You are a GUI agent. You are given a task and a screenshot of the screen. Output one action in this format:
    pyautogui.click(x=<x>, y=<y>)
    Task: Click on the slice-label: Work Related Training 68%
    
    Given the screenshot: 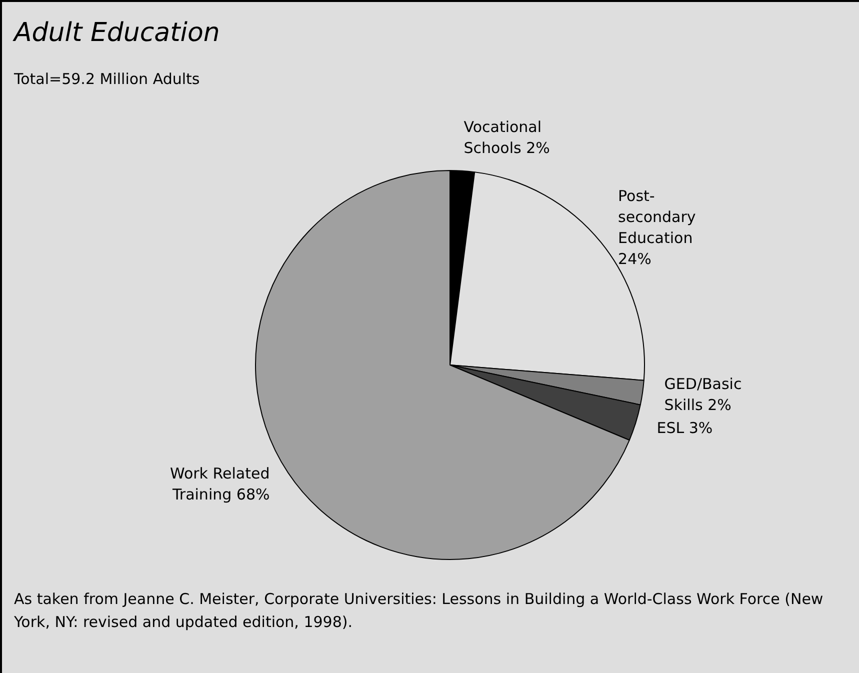 What is the action you would take?
    pyautogui.click(x=220, y=484)
    